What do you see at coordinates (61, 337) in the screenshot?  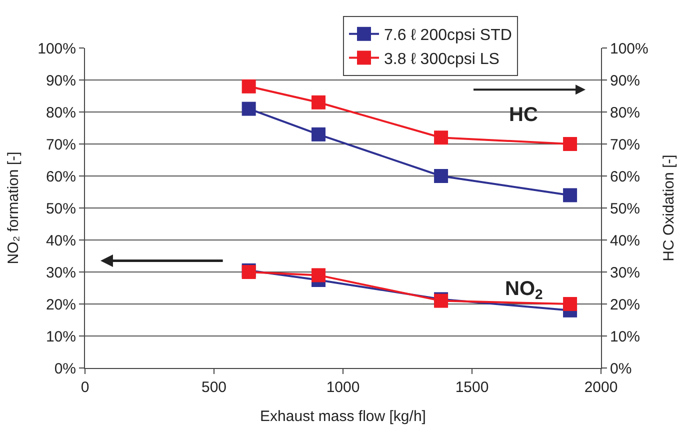 I see `y-tick-label: 10%` at bounding box center [61, 337].